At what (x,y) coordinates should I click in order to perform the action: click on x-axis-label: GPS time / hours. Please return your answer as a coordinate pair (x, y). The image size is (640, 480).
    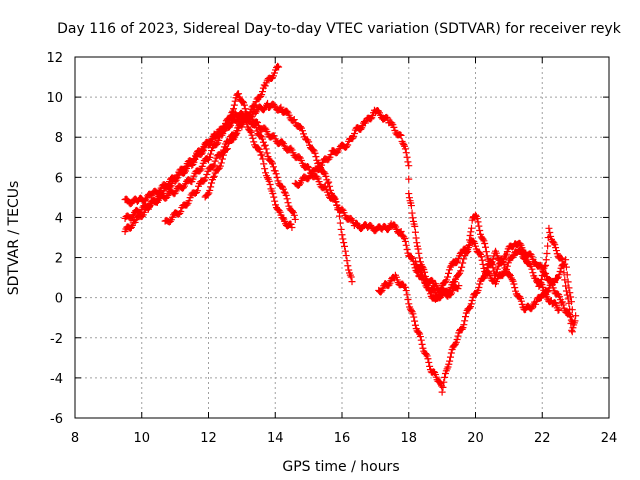
    Looking at the image, I should click on (340, 467).